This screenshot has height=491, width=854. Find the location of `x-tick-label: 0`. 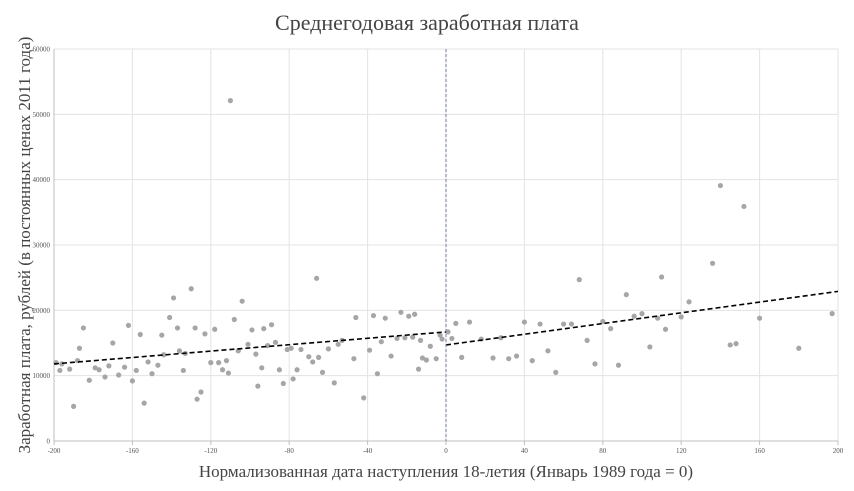

x-tick-label: 0 is located at coordinates (446, 451).